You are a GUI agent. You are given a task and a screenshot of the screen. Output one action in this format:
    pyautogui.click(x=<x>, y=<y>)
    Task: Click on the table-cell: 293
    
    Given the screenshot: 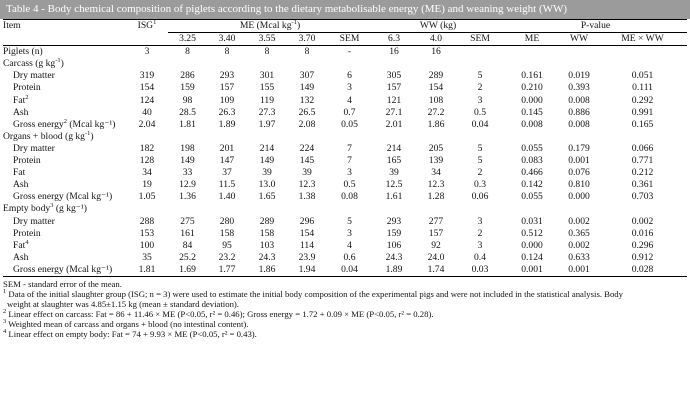 What is the action you would take?
    pyautogui.click(x=227, y=76)
    